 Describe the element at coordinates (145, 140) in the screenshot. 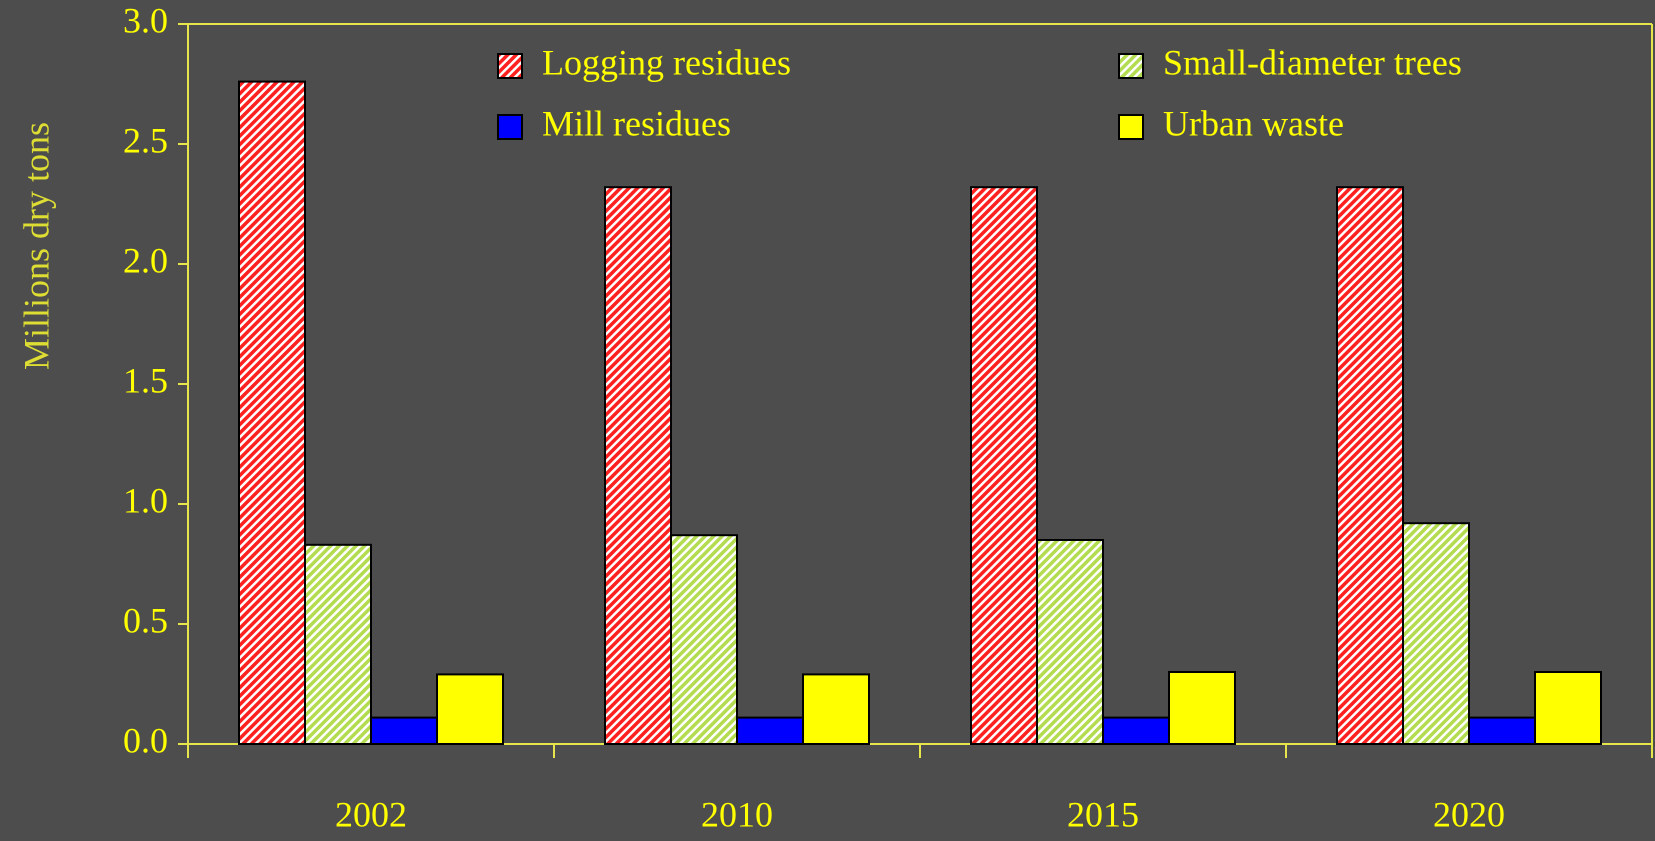

I see `y-tick-label: 2.5` at that location.